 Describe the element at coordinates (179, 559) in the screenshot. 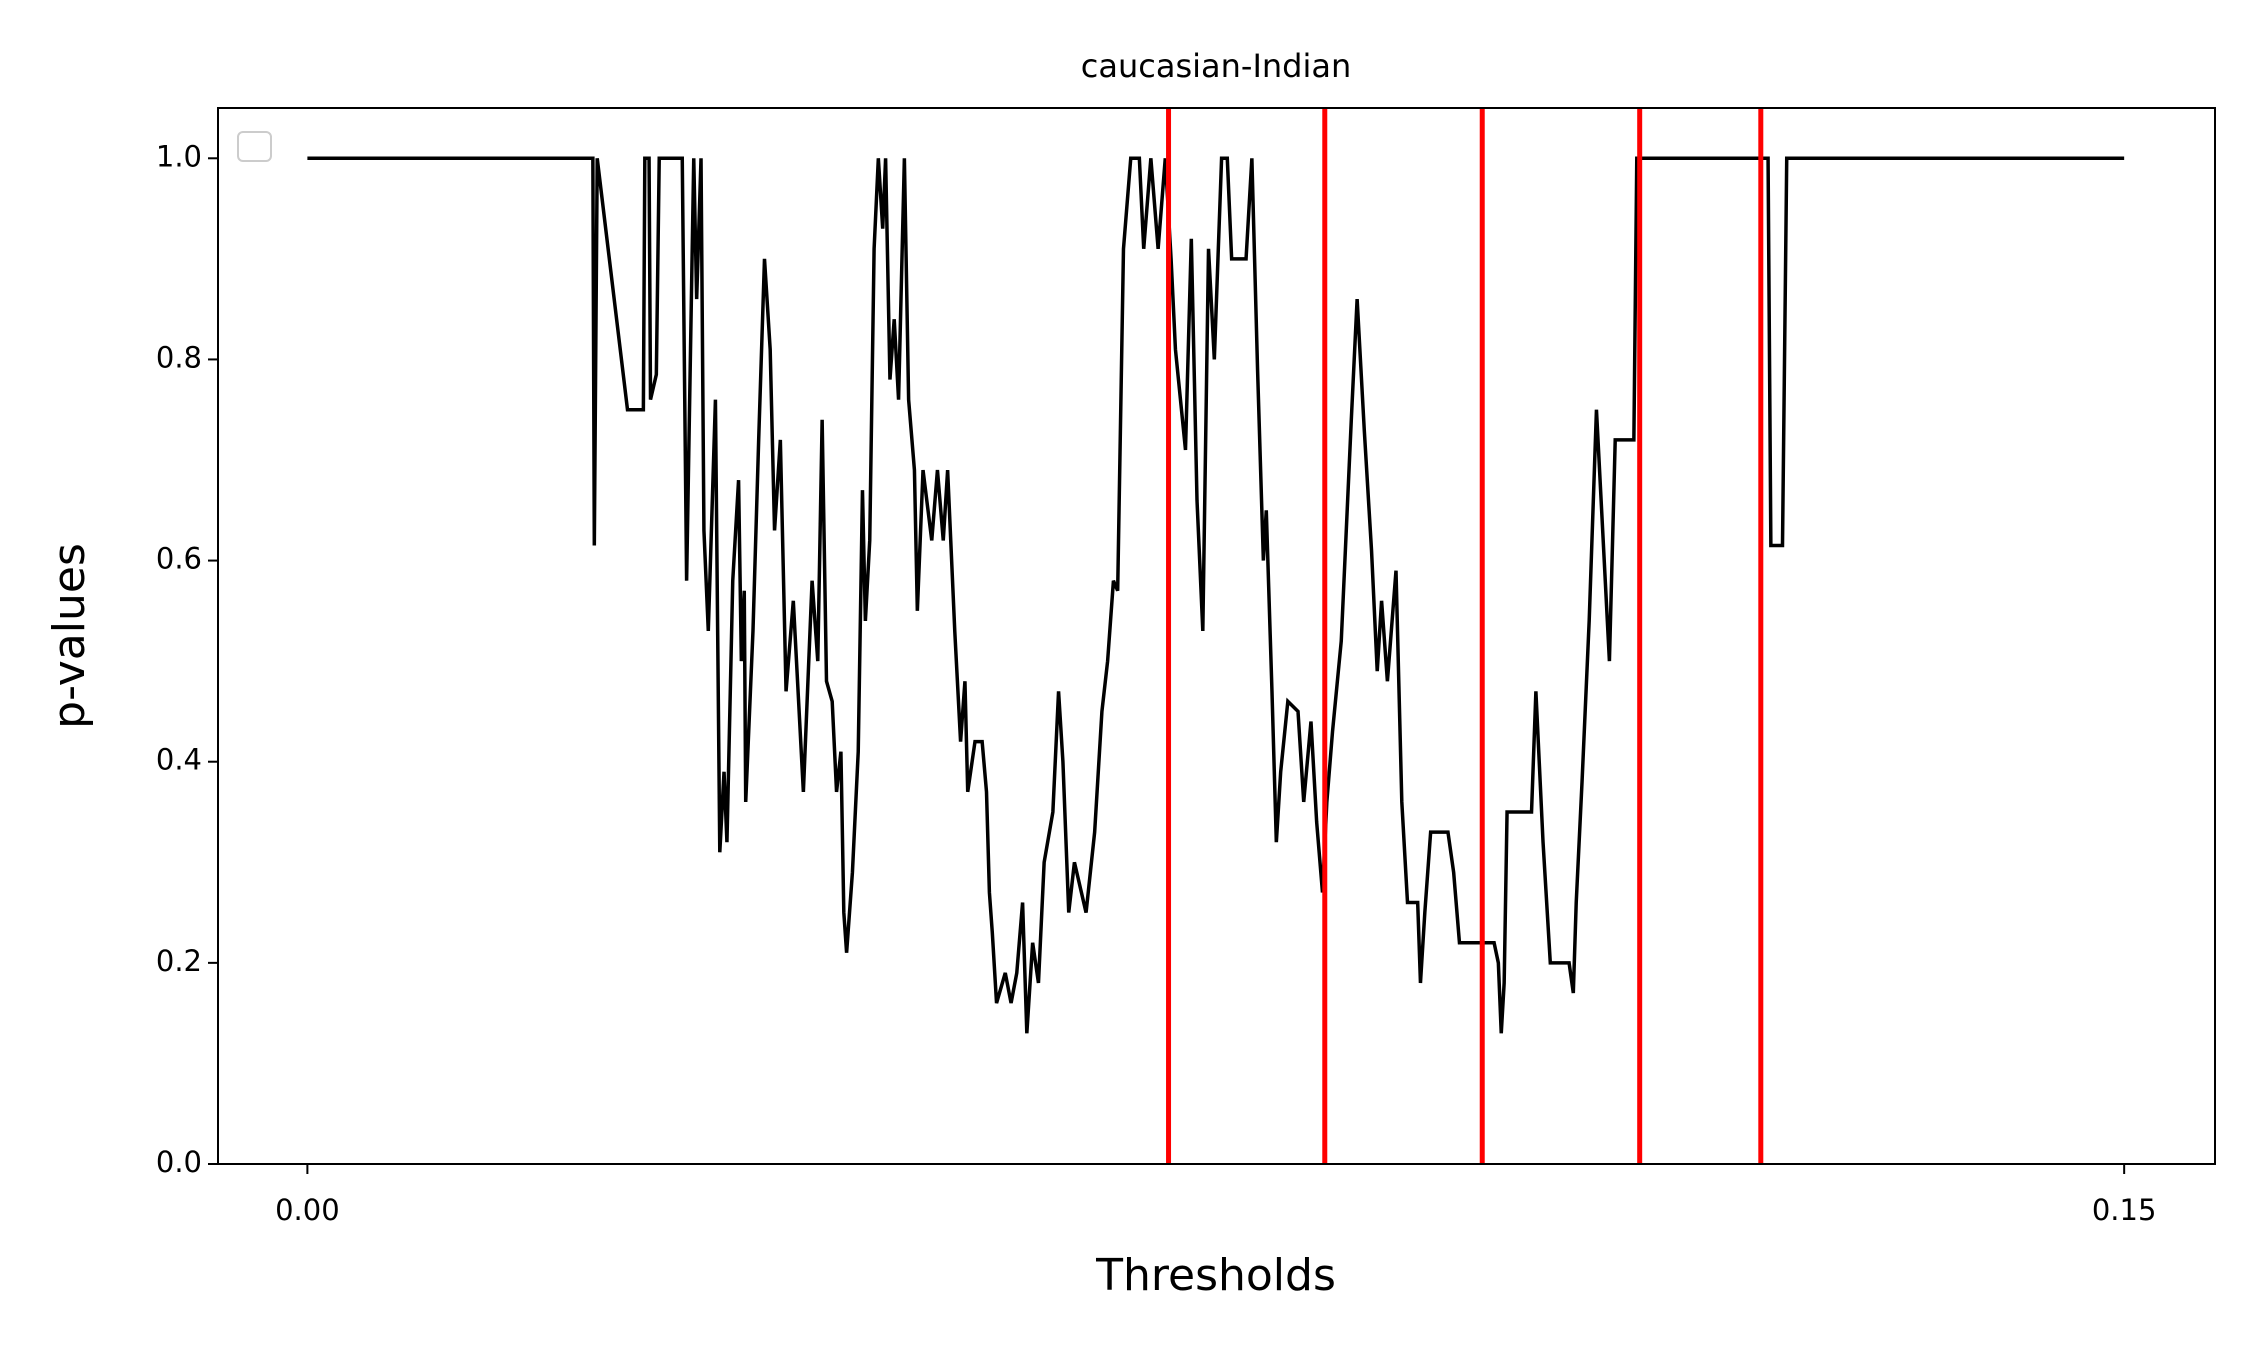

I see `y-tick-label: 0.6` at that location.